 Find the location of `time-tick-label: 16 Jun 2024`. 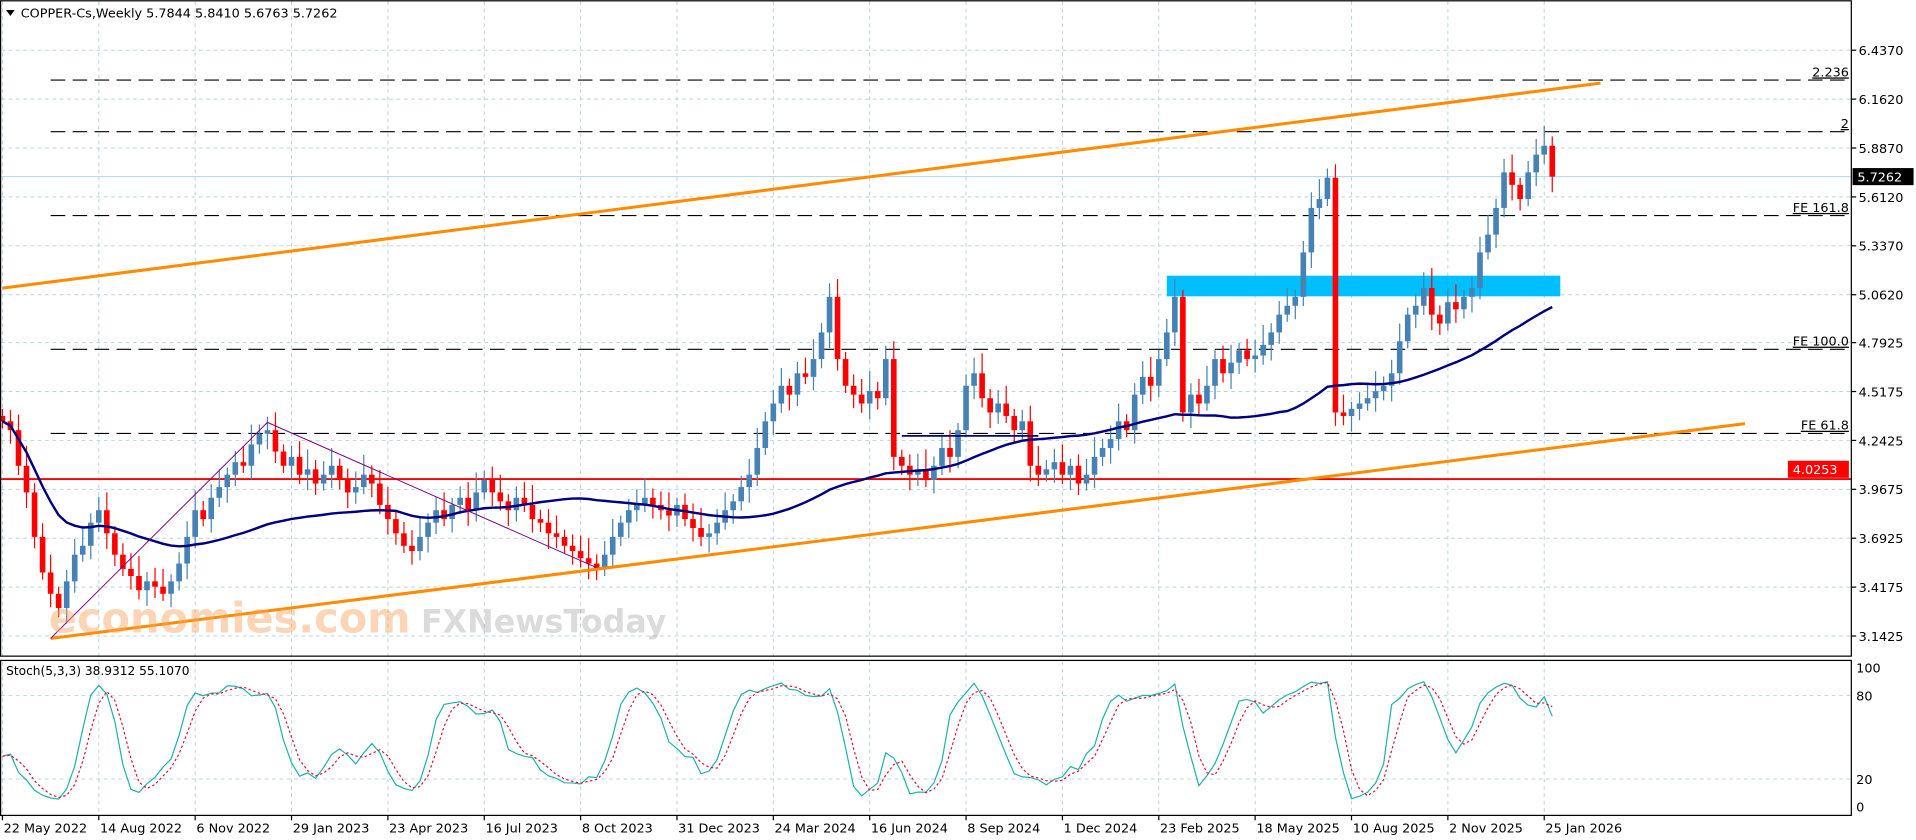

time-tick-label: 16 Jun 2024 is located at coordinates (909, 828).